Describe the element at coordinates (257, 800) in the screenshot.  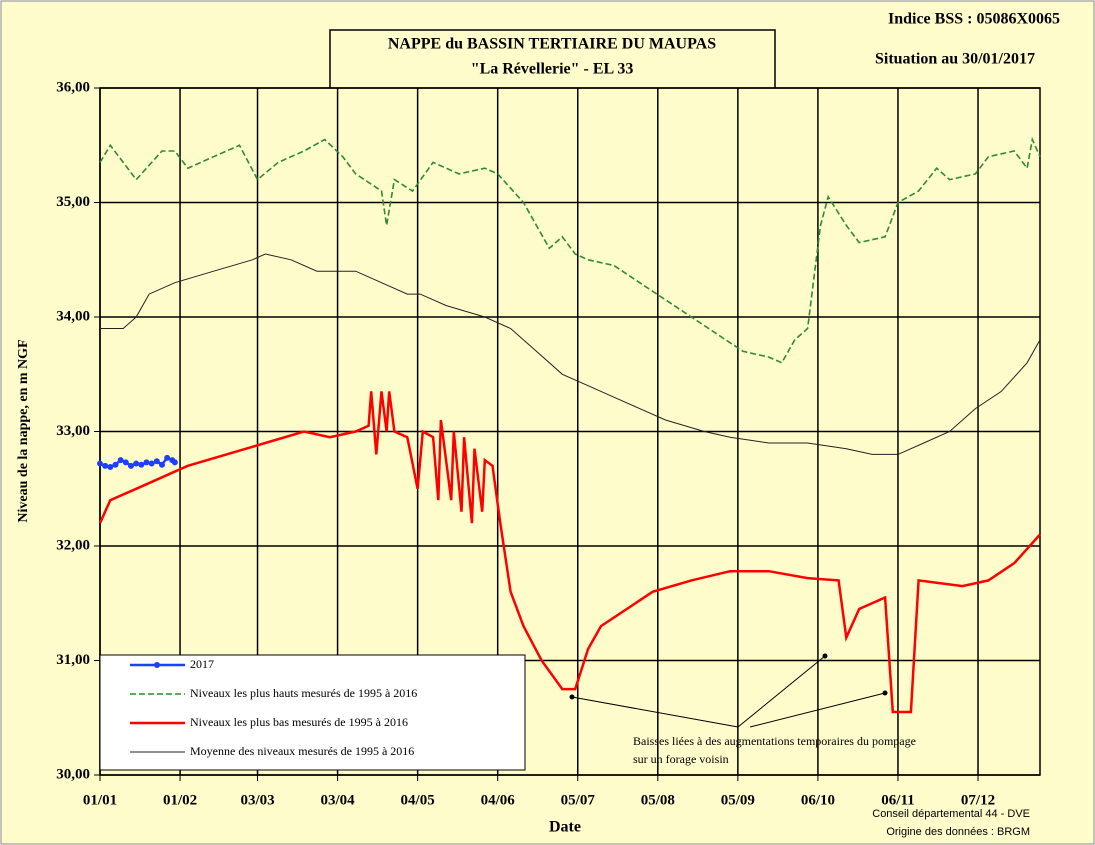
I see `x-tick-label: 03/03` at that location.